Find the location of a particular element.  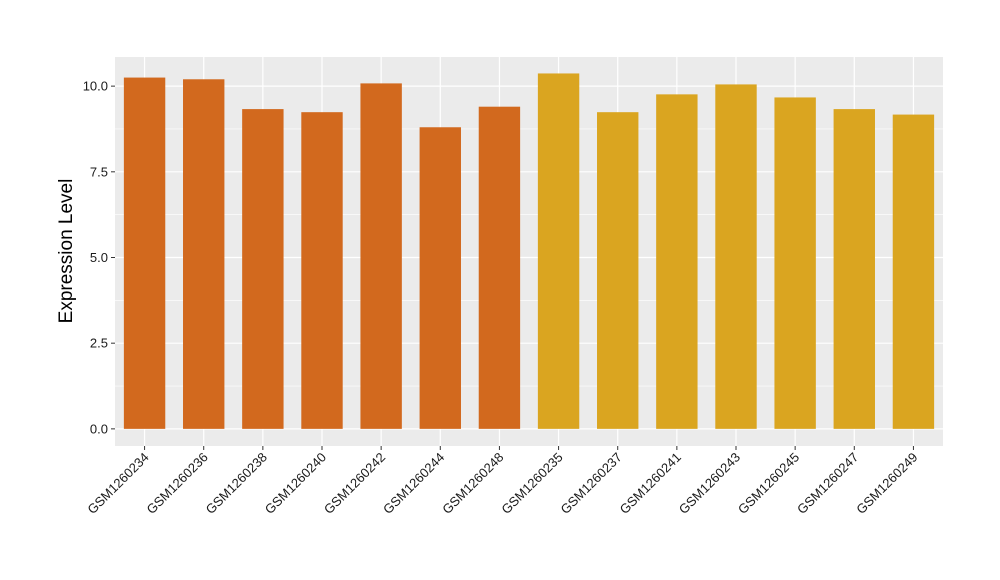

x-tick-label: GSM1260238 is located at coordinates (236, 483).